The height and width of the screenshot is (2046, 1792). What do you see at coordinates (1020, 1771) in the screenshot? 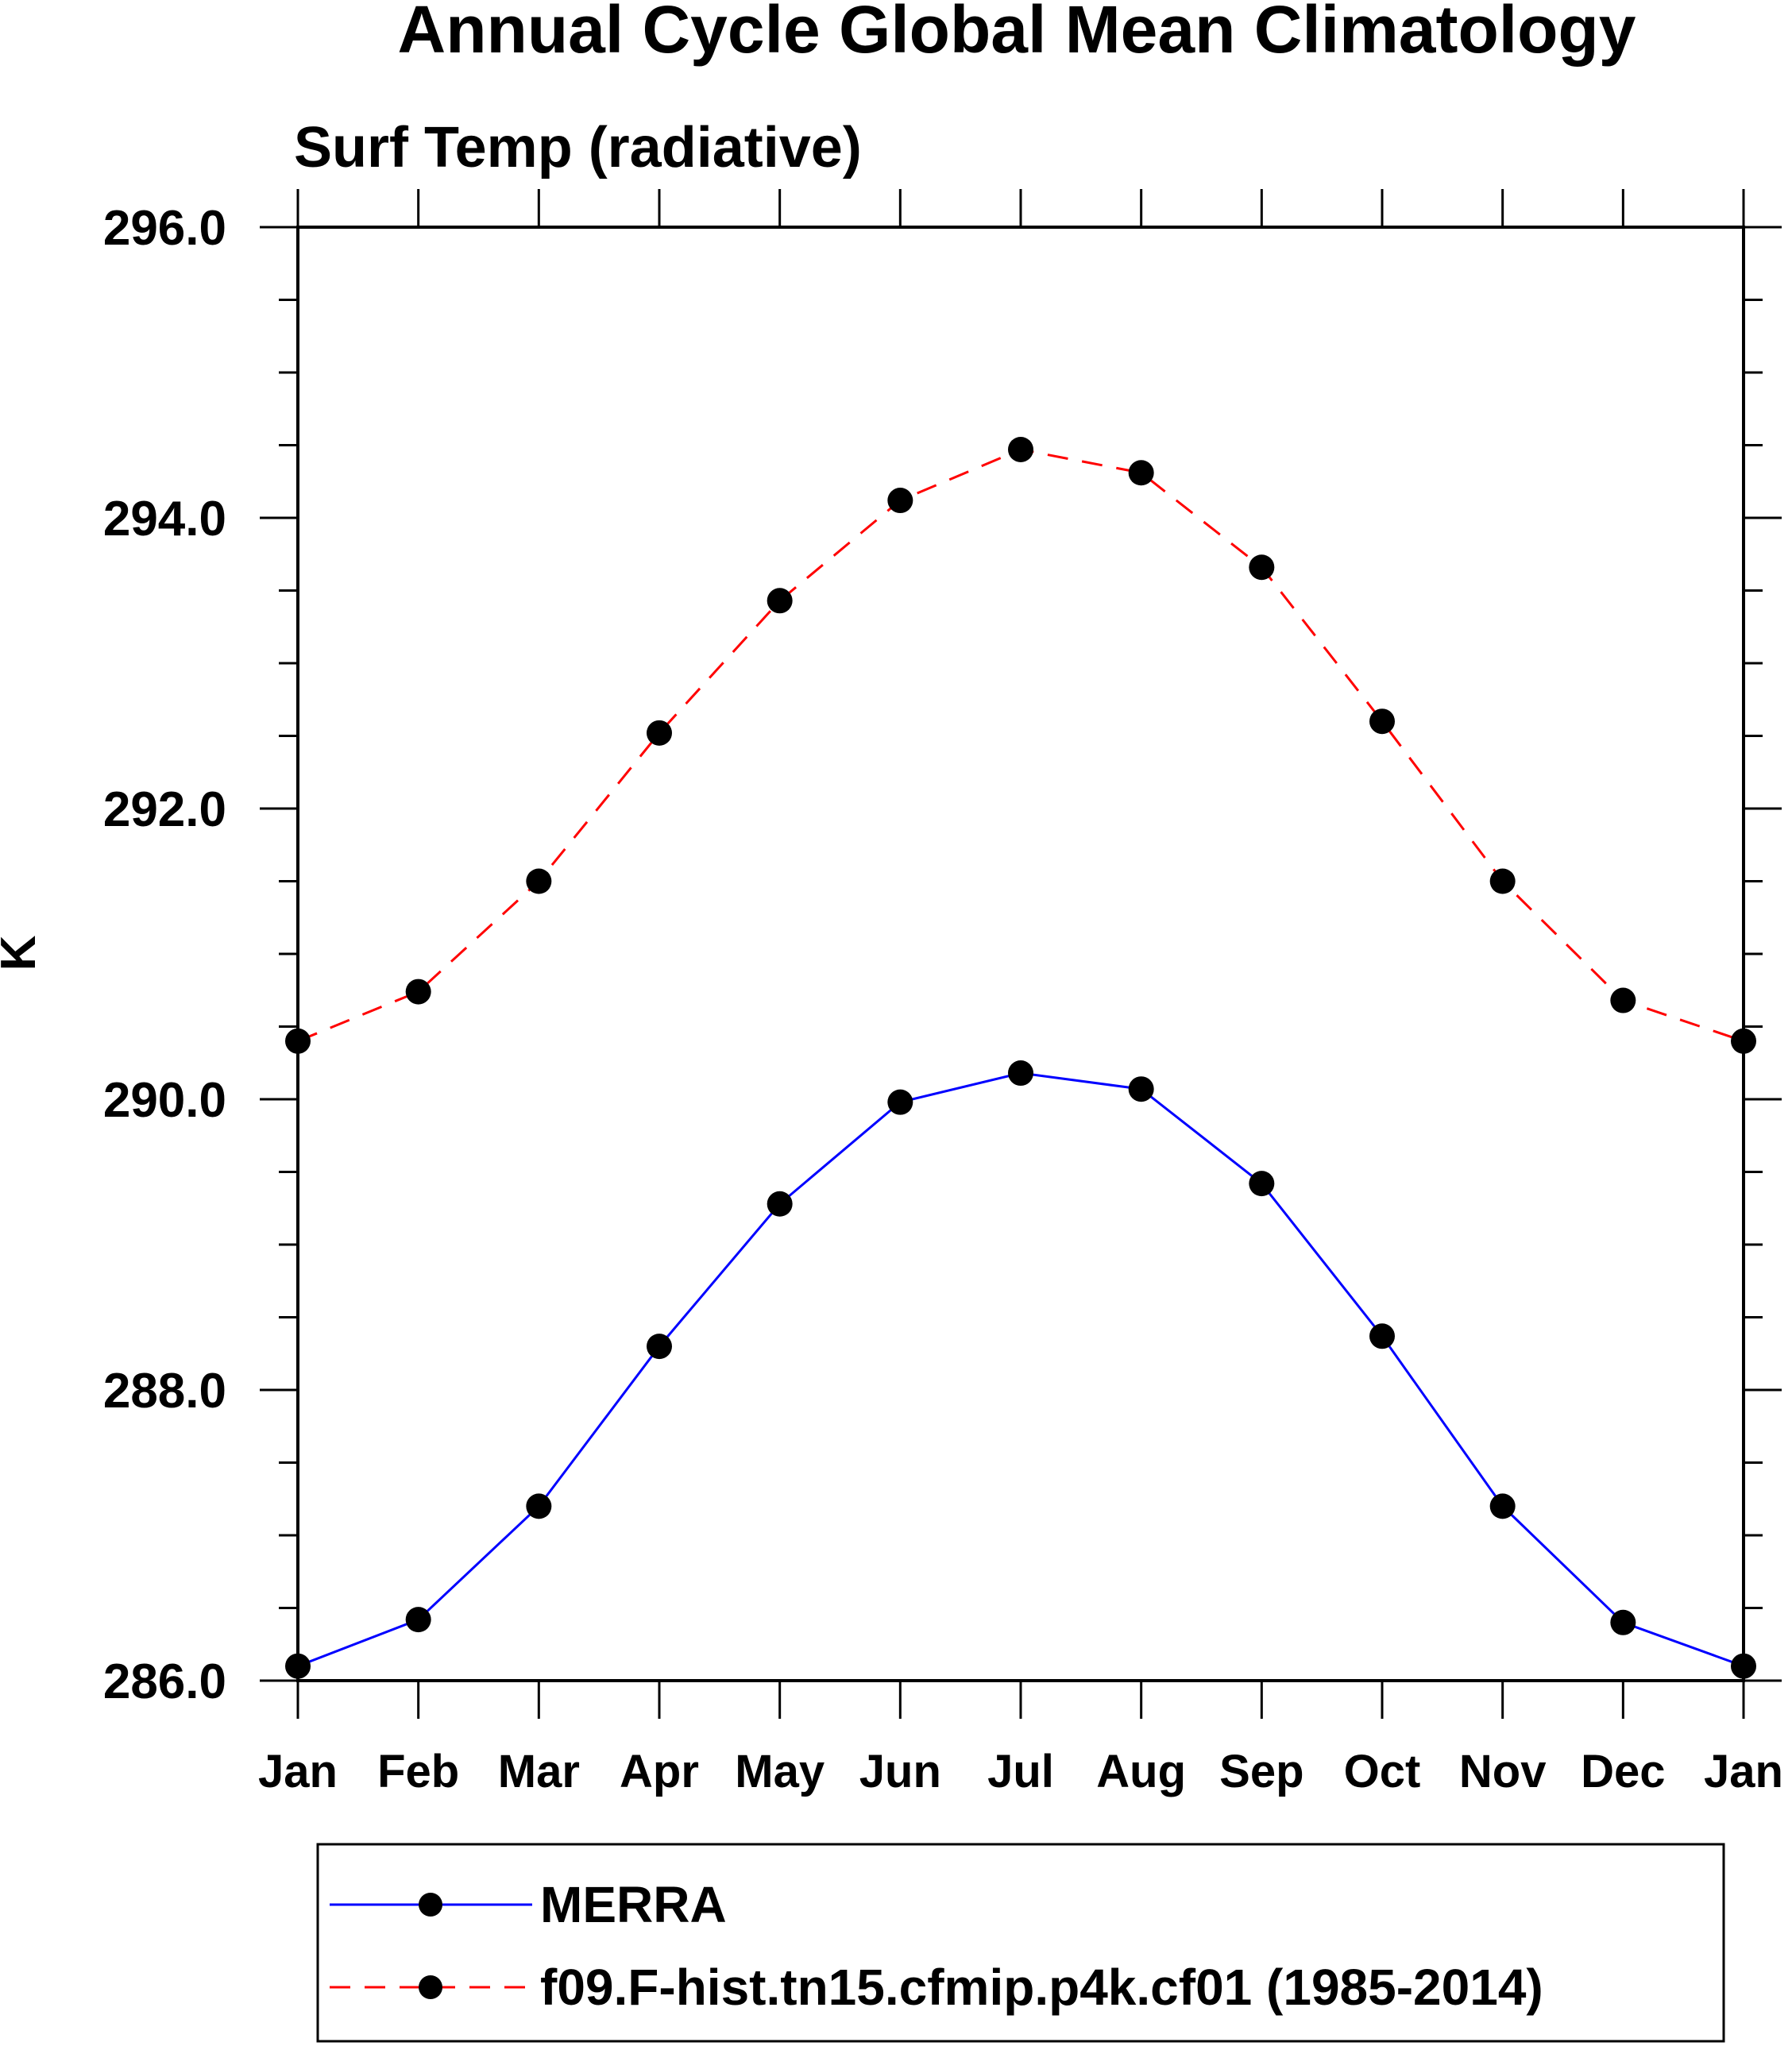
I see `x-tick-label: Jul` at bounding box center [1020, 1771].